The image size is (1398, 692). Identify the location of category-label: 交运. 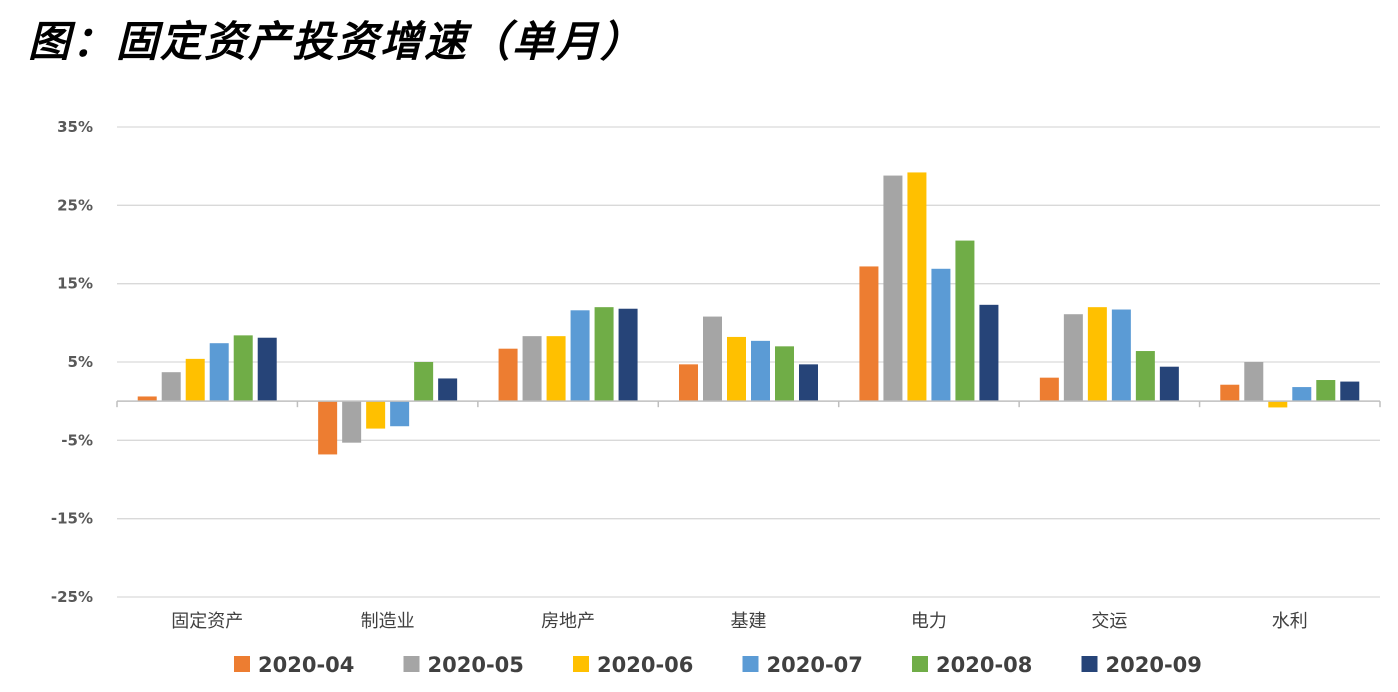
(1109, 621).